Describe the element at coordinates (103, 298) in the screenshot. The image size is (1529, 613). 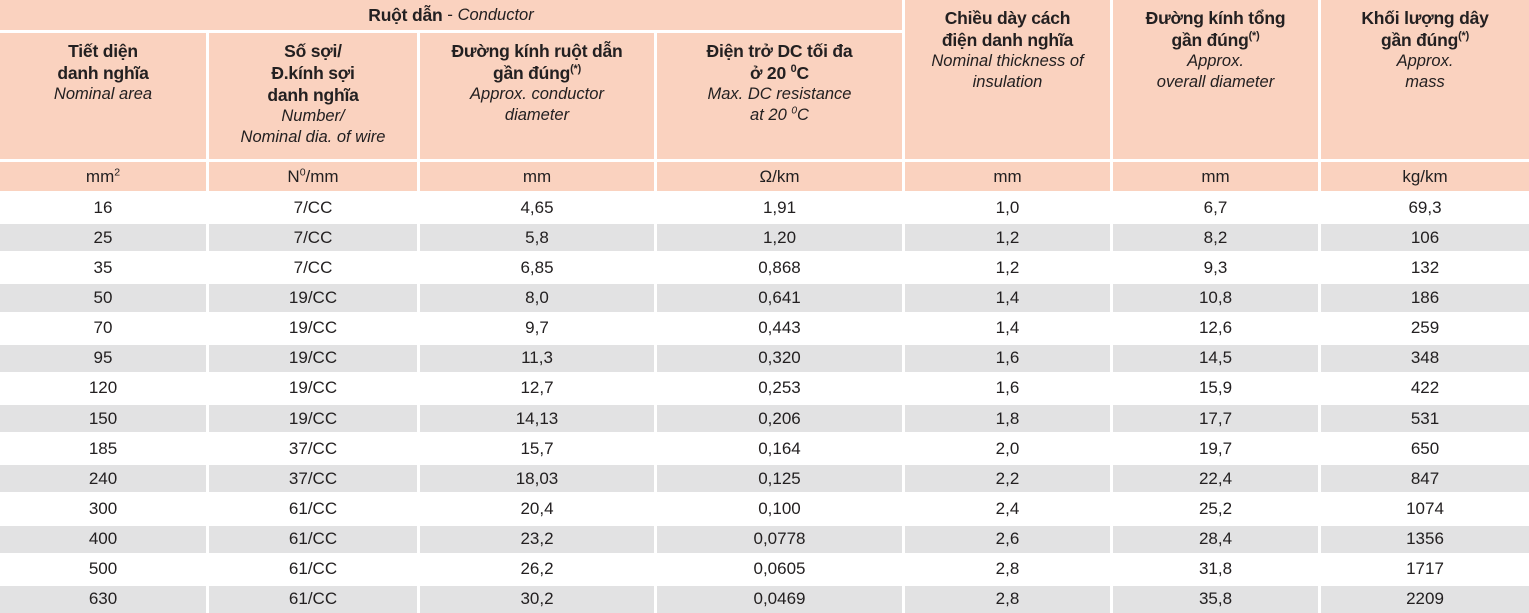
I see `cell-nominal-area-row-3: 50` at that location.